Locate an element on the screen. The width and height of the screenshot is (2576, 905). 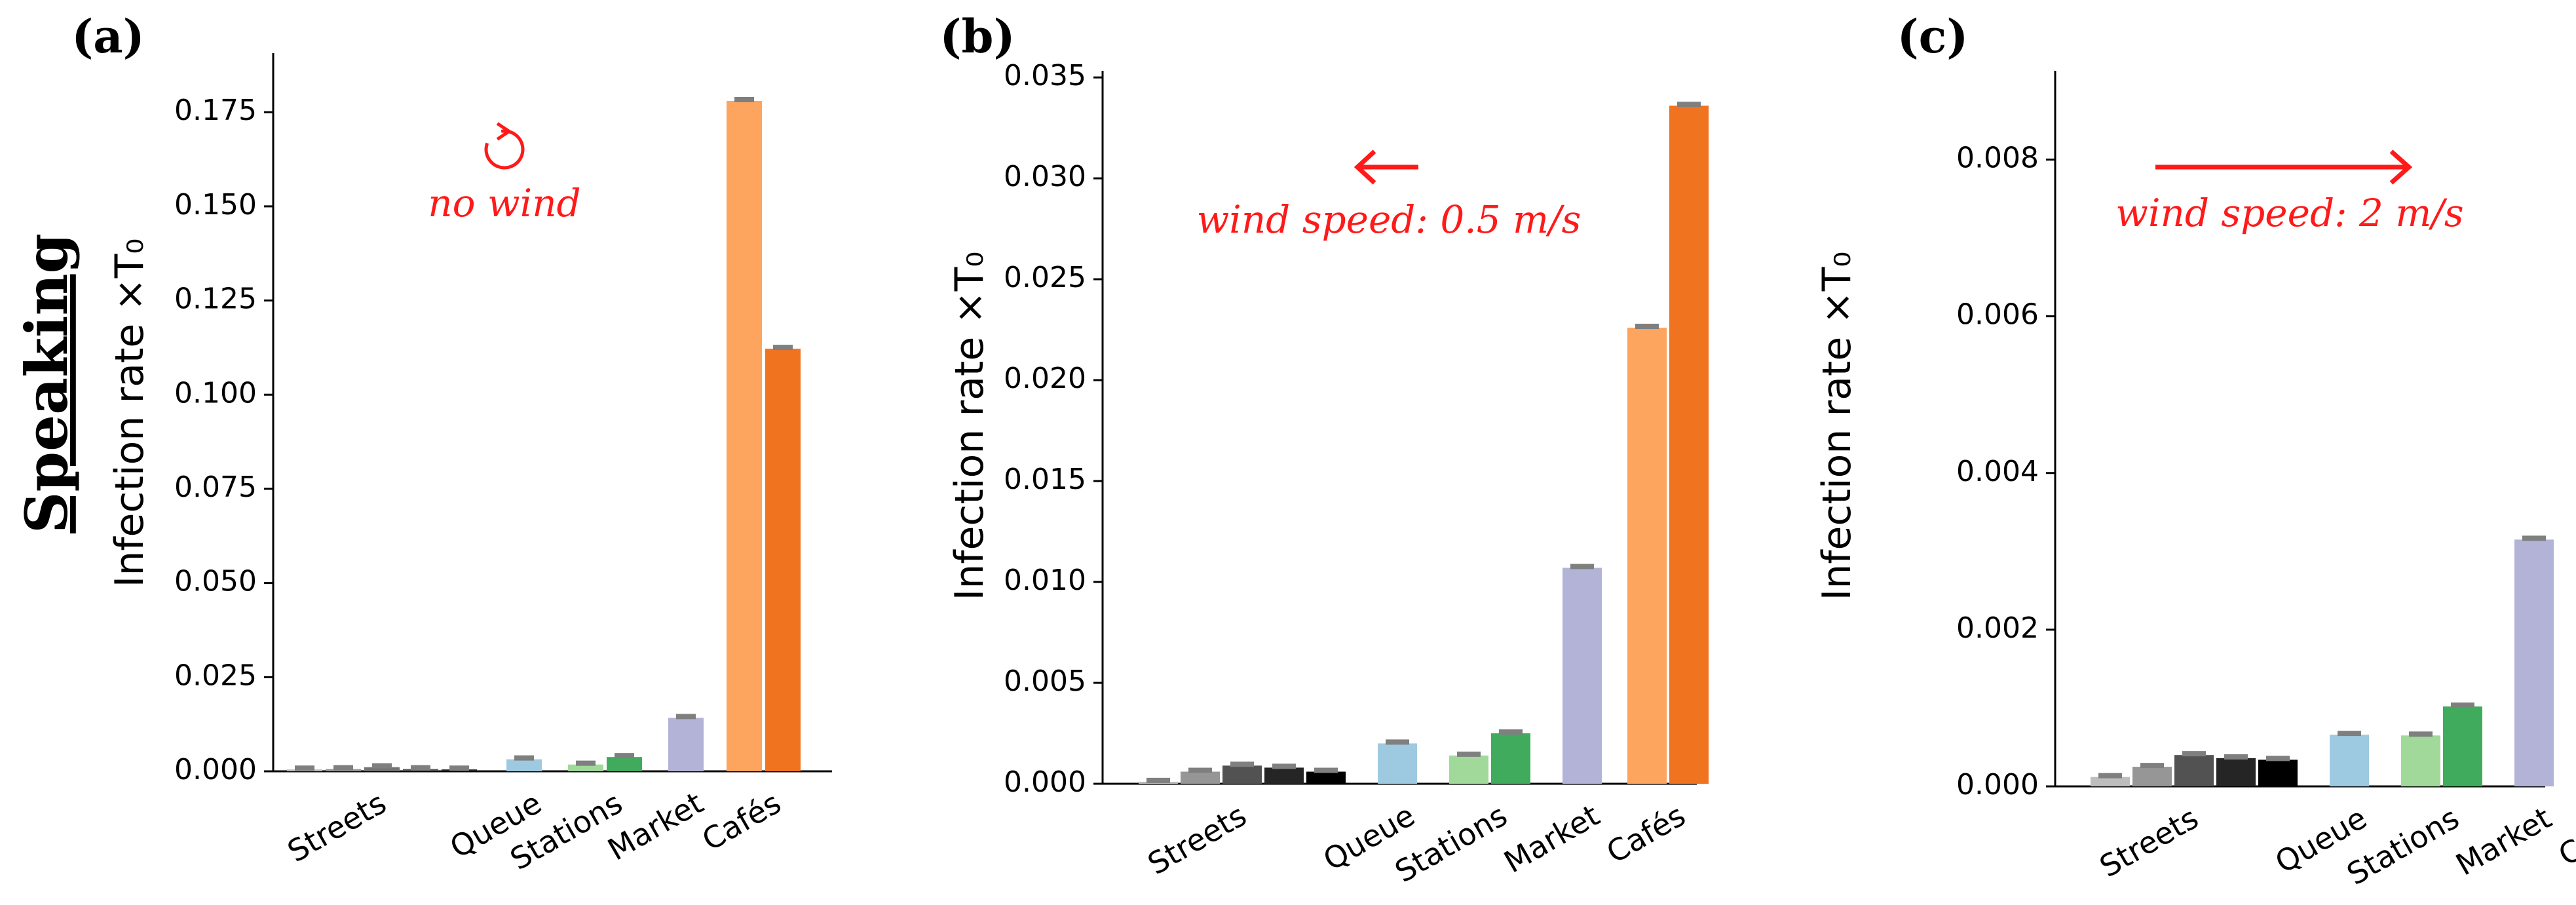
y-tick-label: 0.020 is located at coordinates (1045, 378).